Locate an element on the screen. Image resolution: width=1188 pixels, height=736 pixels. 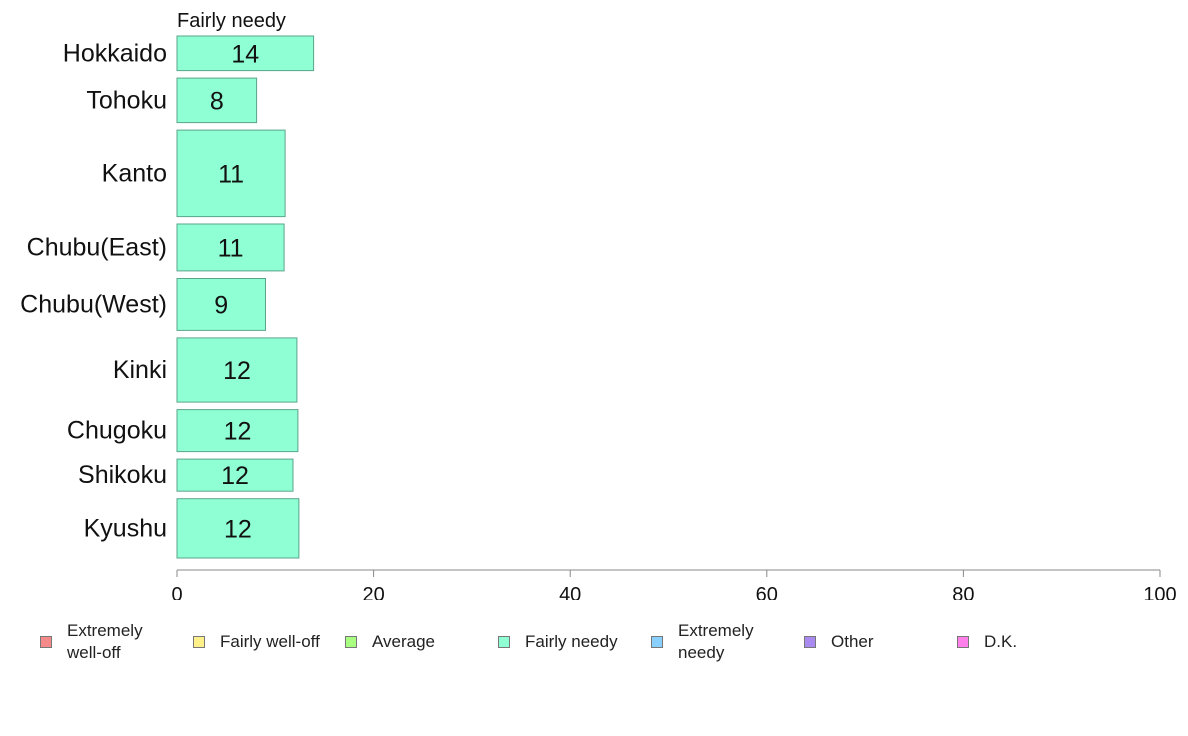
x-axis: 0 20 40 60 80 100 is located at coordinates (674, 584).